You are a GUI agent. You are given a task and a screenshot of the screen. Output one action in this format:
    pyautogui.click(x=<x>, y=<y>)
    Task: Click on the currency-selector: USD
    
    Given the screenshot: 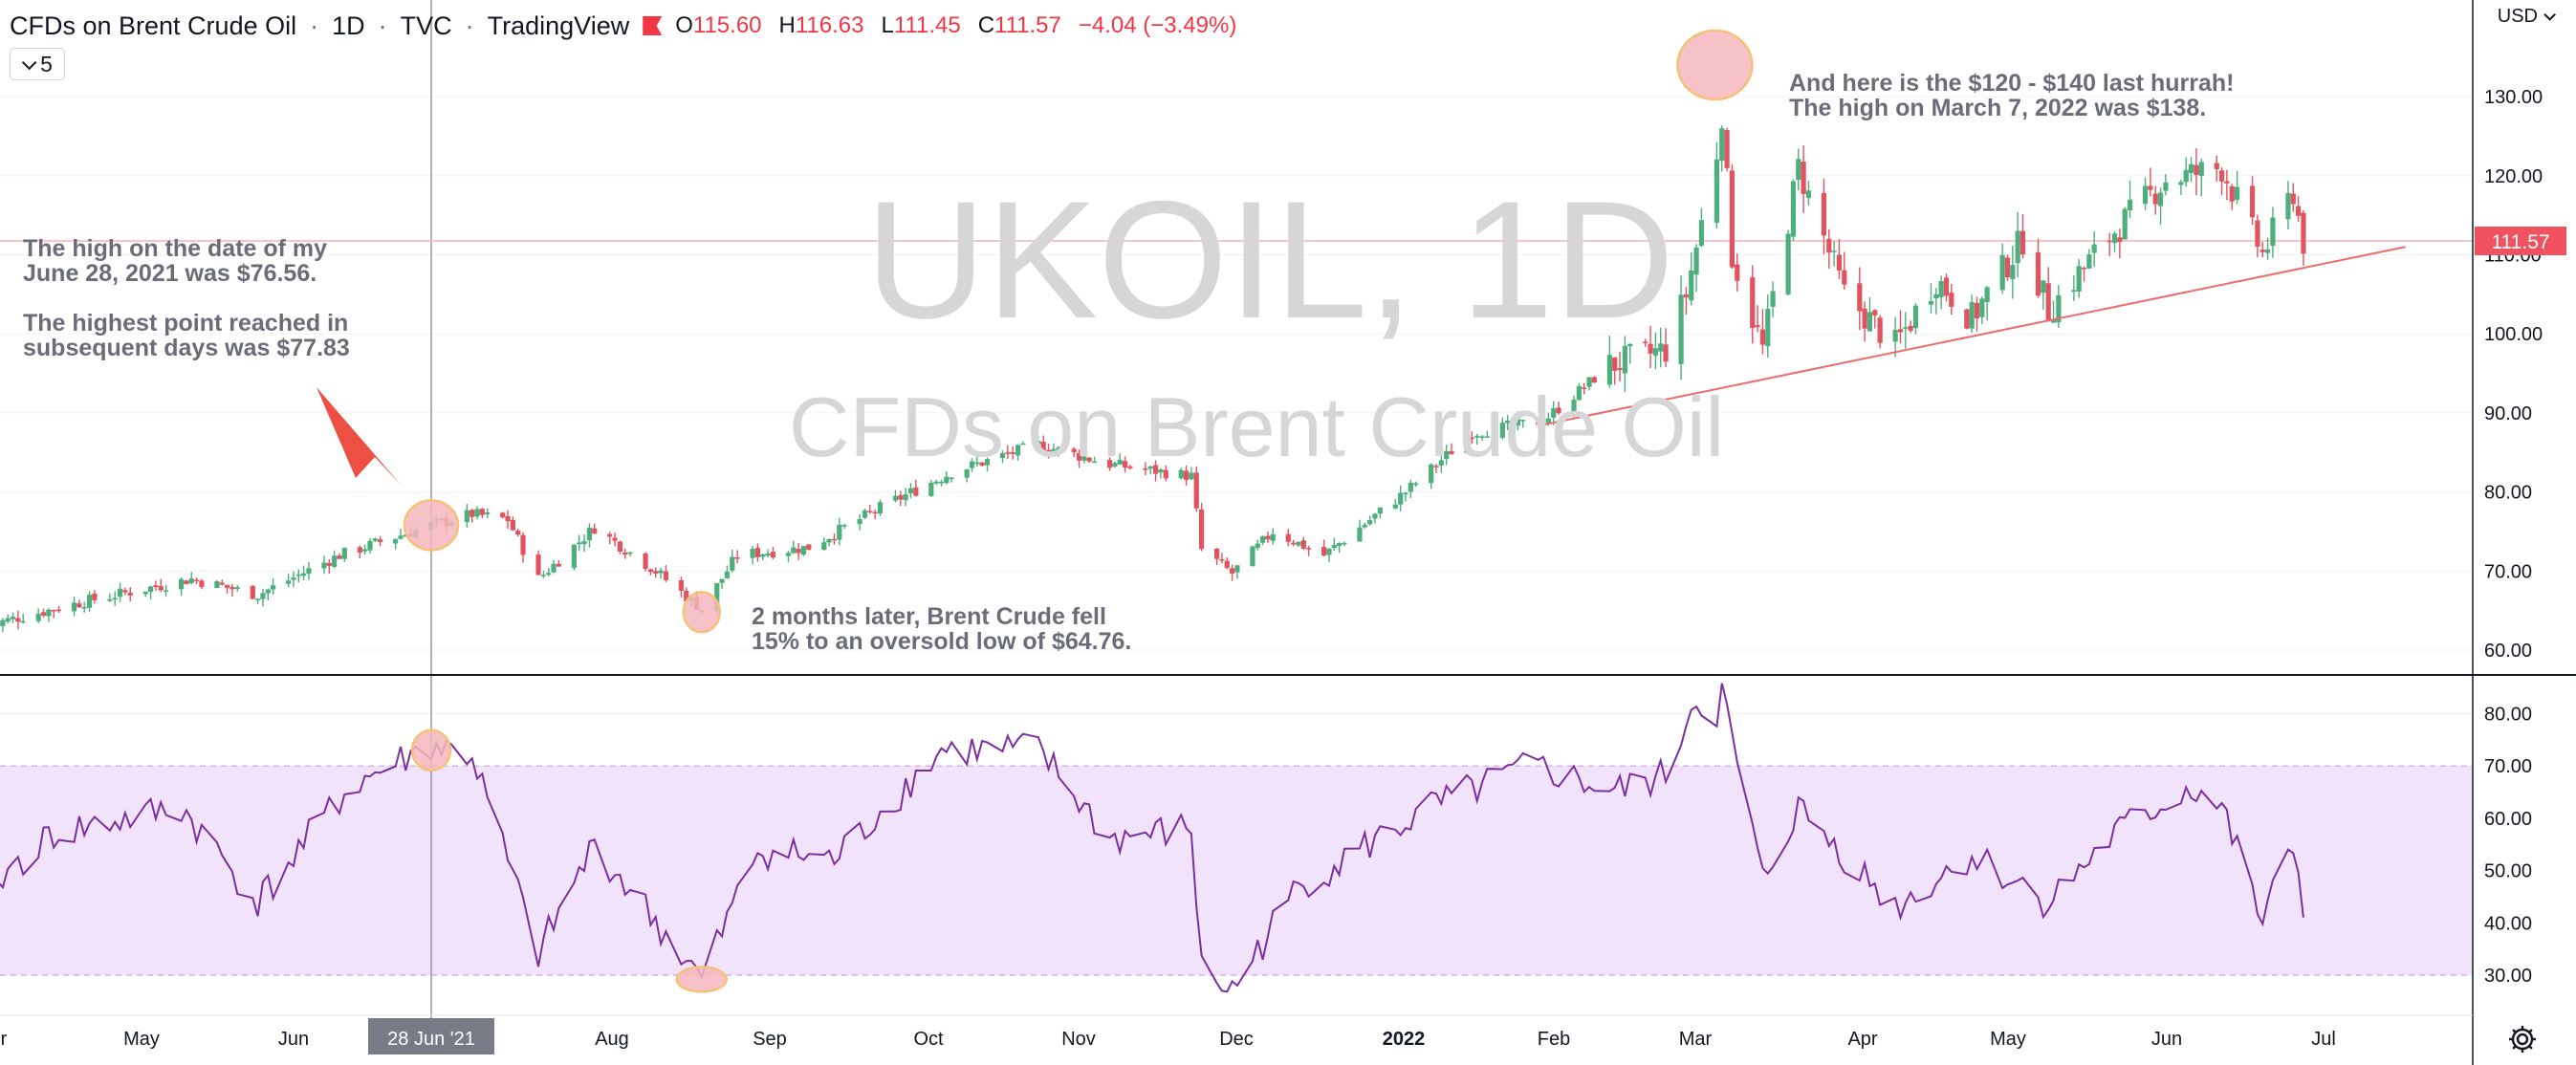 What is the action you would take?
    pyautogui.click(x=2527, y=17)
    